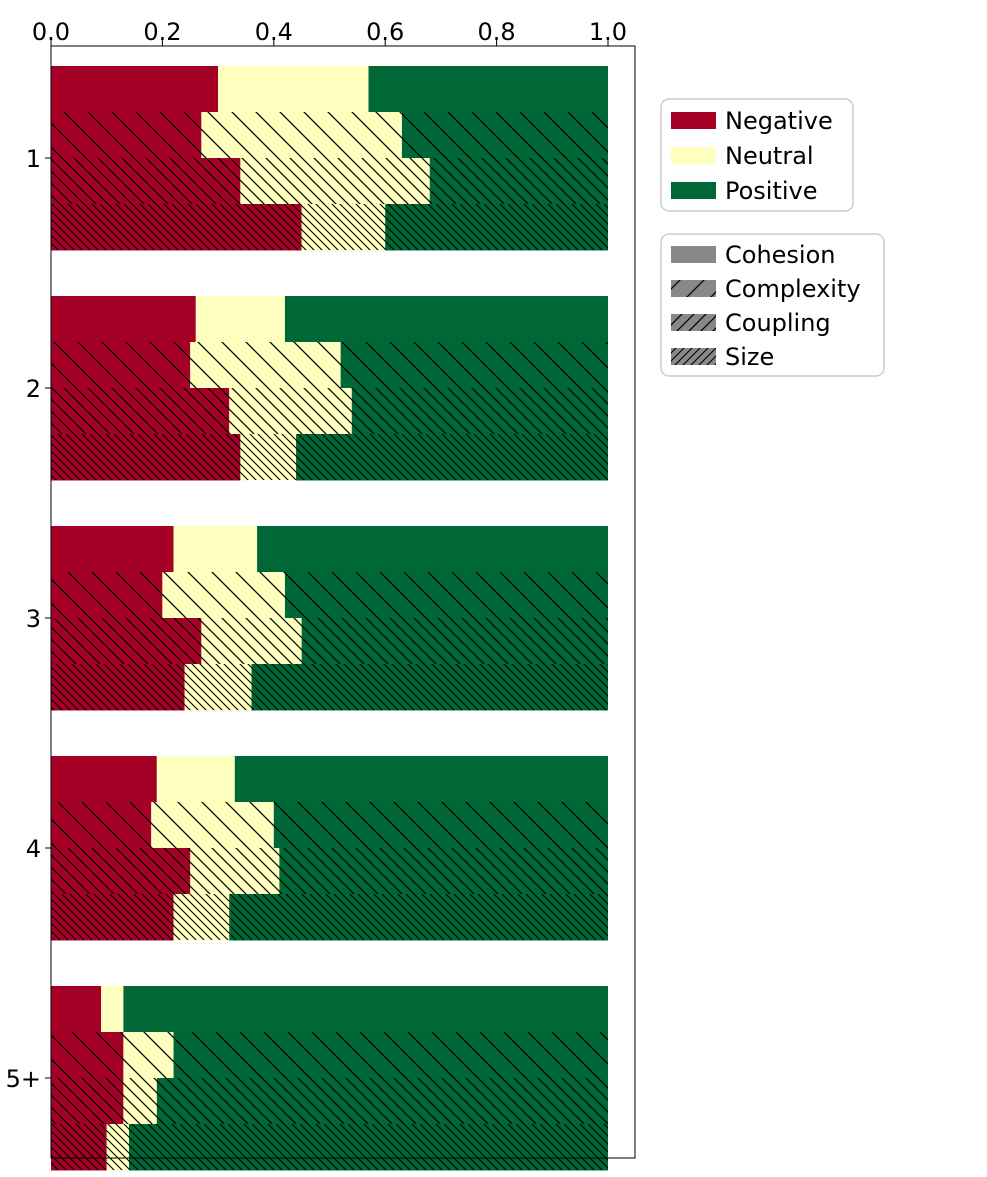 This screenshot has height=1177, width=987. Describe the element at coordinates (329, 871) in the screenshot. I see `hatch-overlay-4-coupling` at that location.